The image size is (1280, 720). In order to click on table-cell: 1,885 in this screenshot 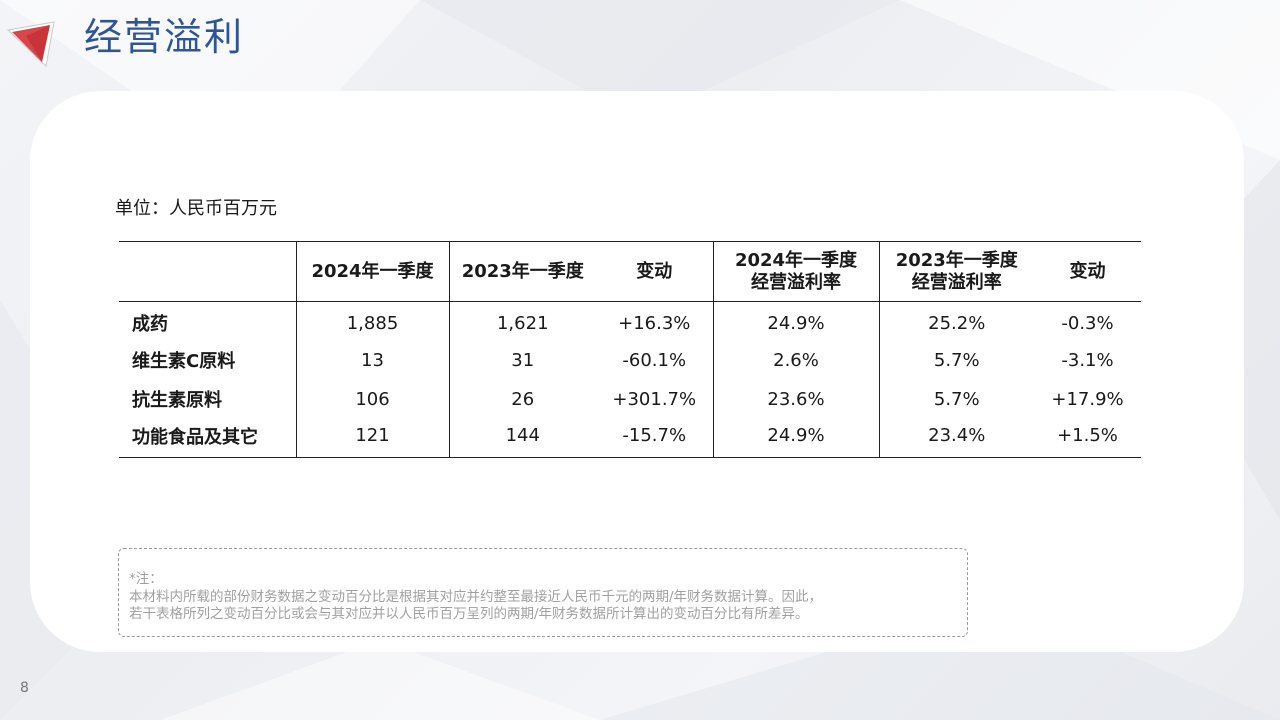, I will do `click(373, 321)`.